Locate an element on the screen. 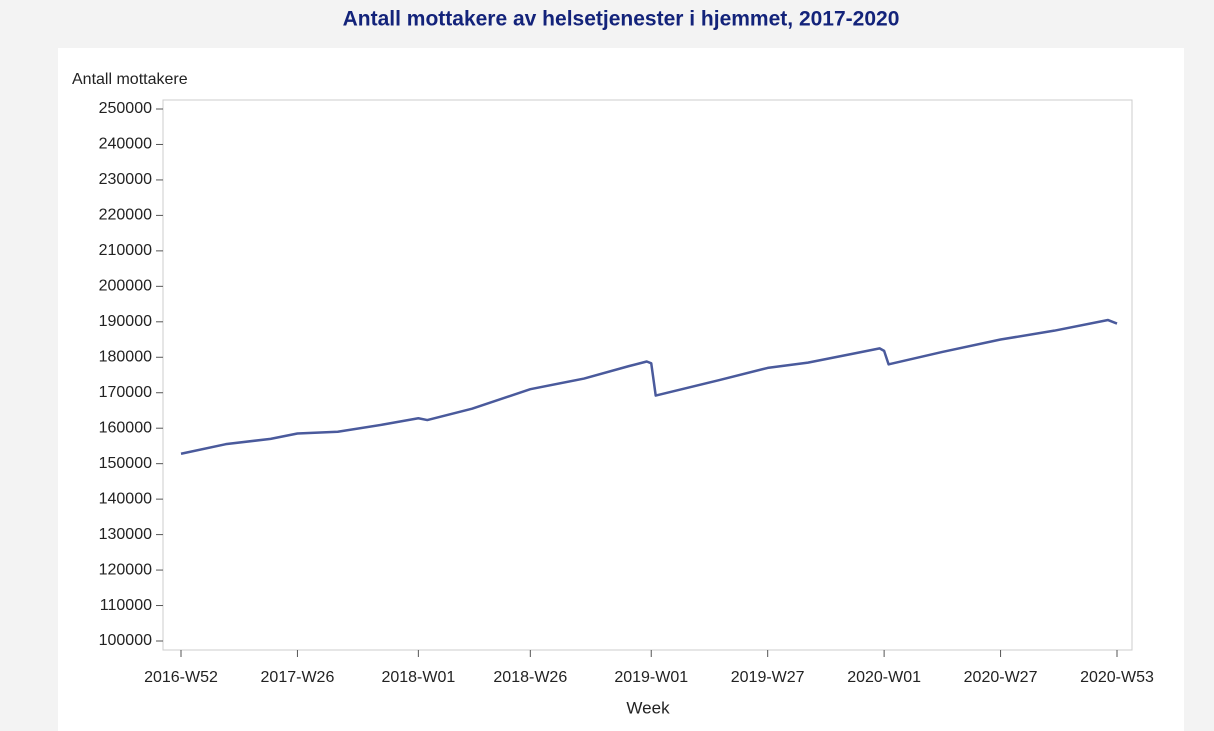 The width and height of the screenshot is (1214, 731). x-tick-label: 2018-W26 is located at coordinates (530, 677).